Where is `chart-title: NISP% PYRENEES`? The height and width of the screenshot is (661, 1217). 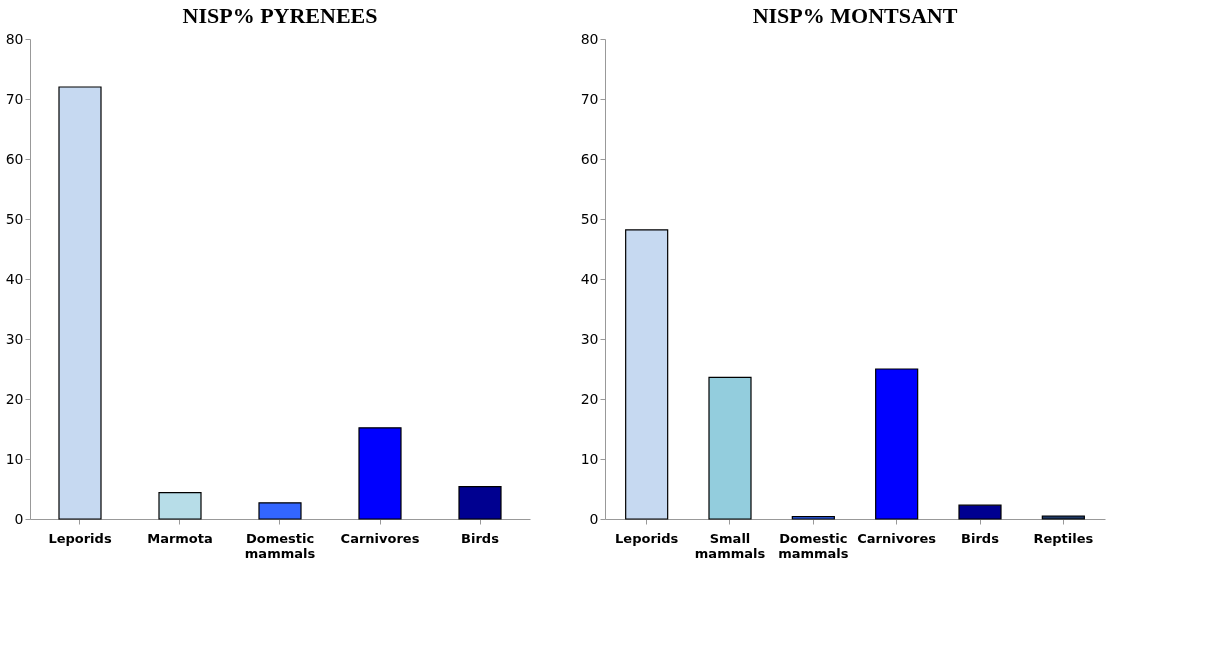 chart-title: NISP% PYRENEES is located at coordinates (280, 15).